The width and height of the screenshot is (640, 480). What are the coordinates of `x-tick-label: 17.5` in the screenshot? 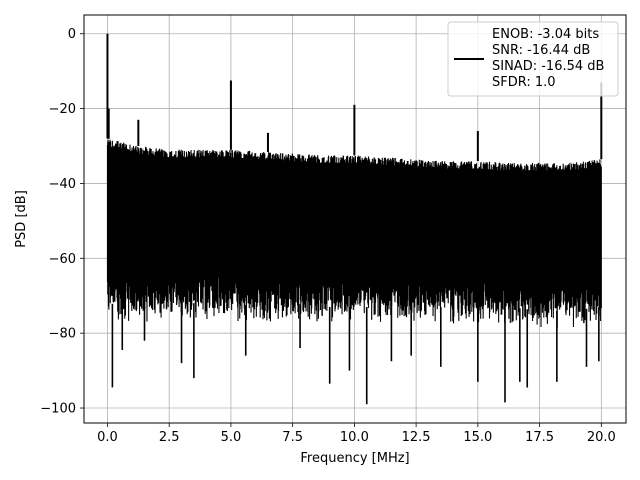 It's located at (539, 437).